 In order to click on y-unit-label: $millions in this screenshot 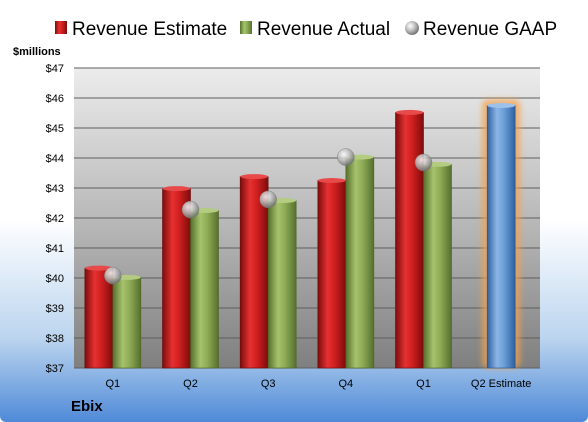, I will do `click(37, 52)`.